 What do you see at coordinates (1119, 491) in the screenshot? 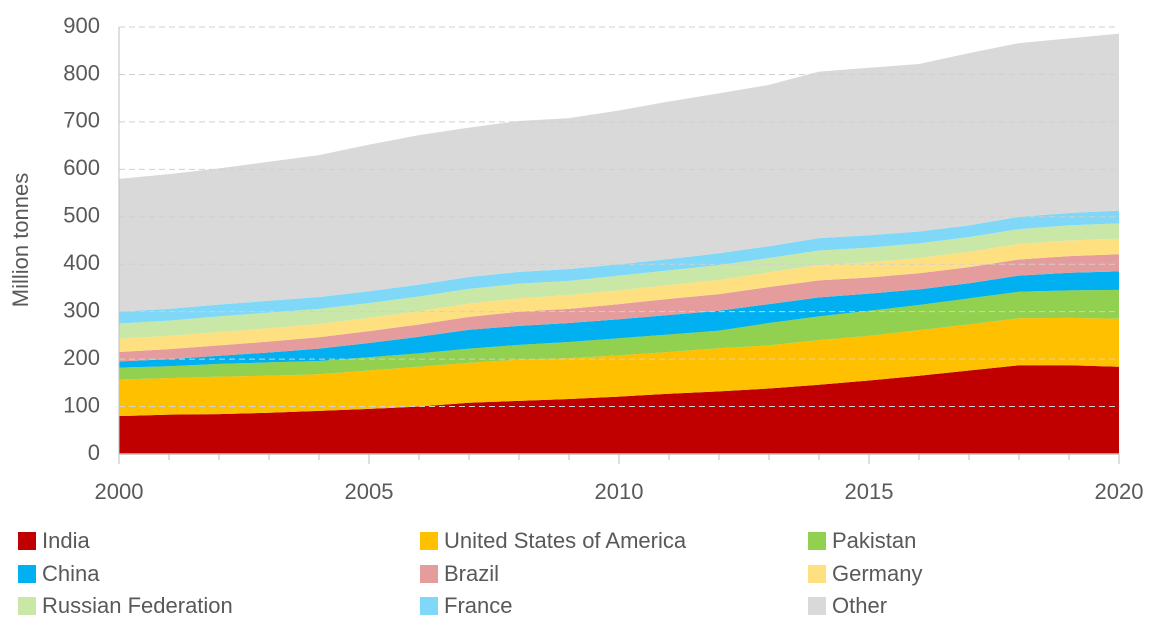
I see `x-tick-label: 2020` at bounding box center [1119, 491].